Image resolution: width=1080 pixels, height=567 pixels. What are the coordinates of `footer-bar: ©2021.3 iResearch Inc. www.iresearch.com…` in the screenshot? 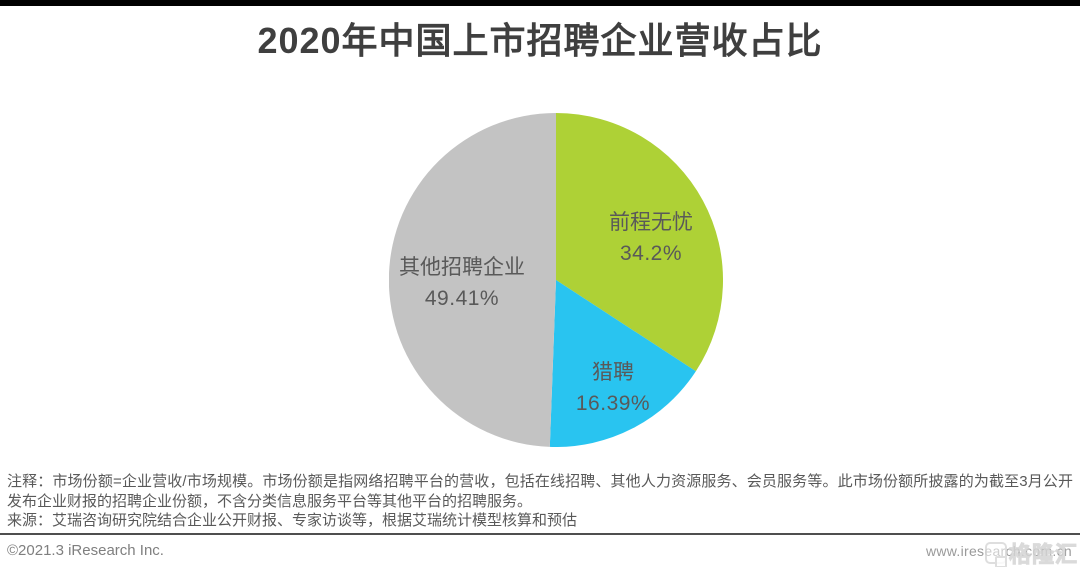 It's located at (540, 551).